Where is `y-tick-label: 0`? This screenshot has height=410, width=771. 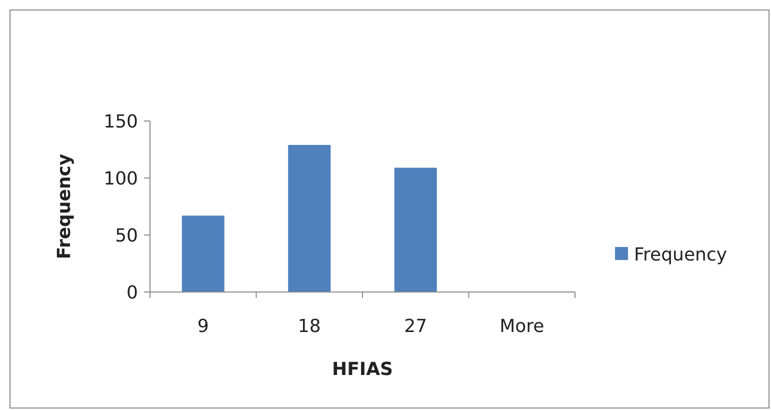
y-tick-label: 0 is located at coordinates (132, 293).